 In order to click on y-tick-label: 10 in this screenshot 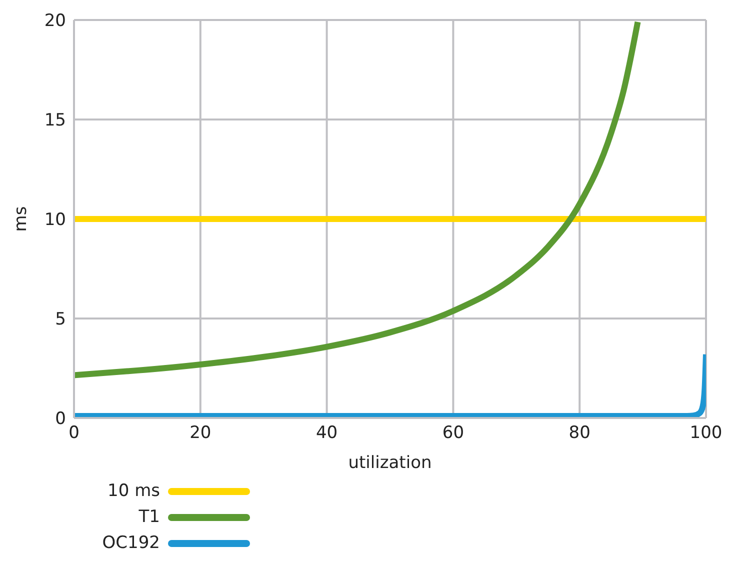, I will do `click(55, 220)`.